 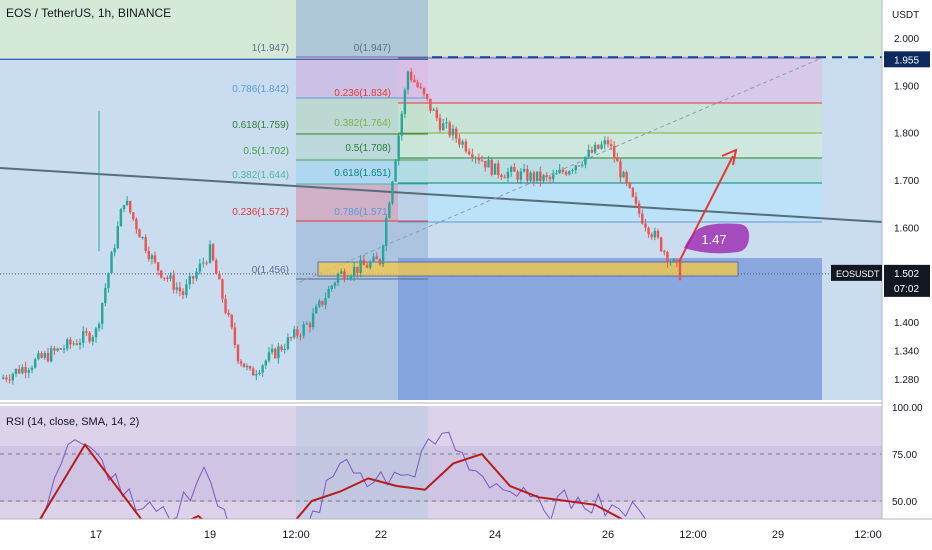 What do you see at coordinates (906, 60) in the screenshot?
I see `level-label: 1.955` at bounding box center [906, 60].